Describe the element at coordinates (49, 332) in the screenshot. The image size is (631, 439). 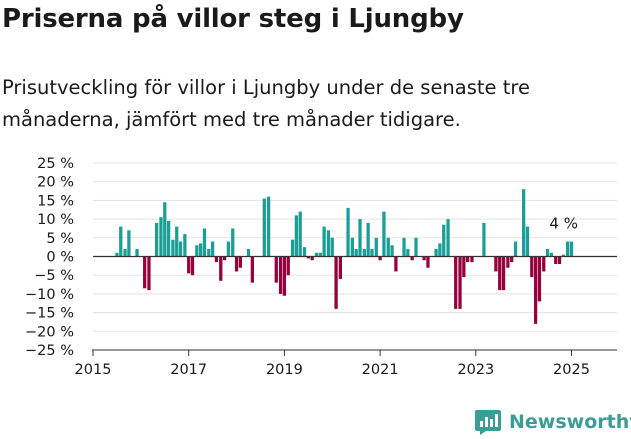
I see `y-tick-label: −20 %` at that location.